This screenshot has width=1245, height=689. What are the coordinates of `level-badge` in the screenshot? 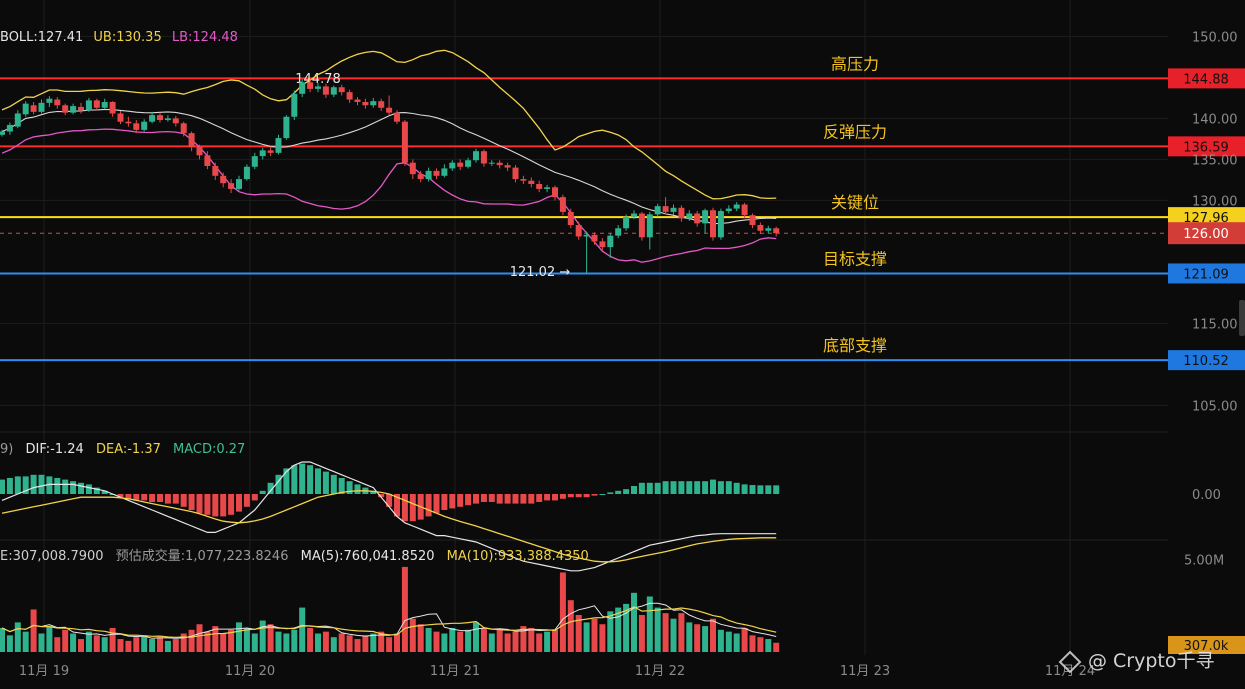 It's located at (1206, 146).